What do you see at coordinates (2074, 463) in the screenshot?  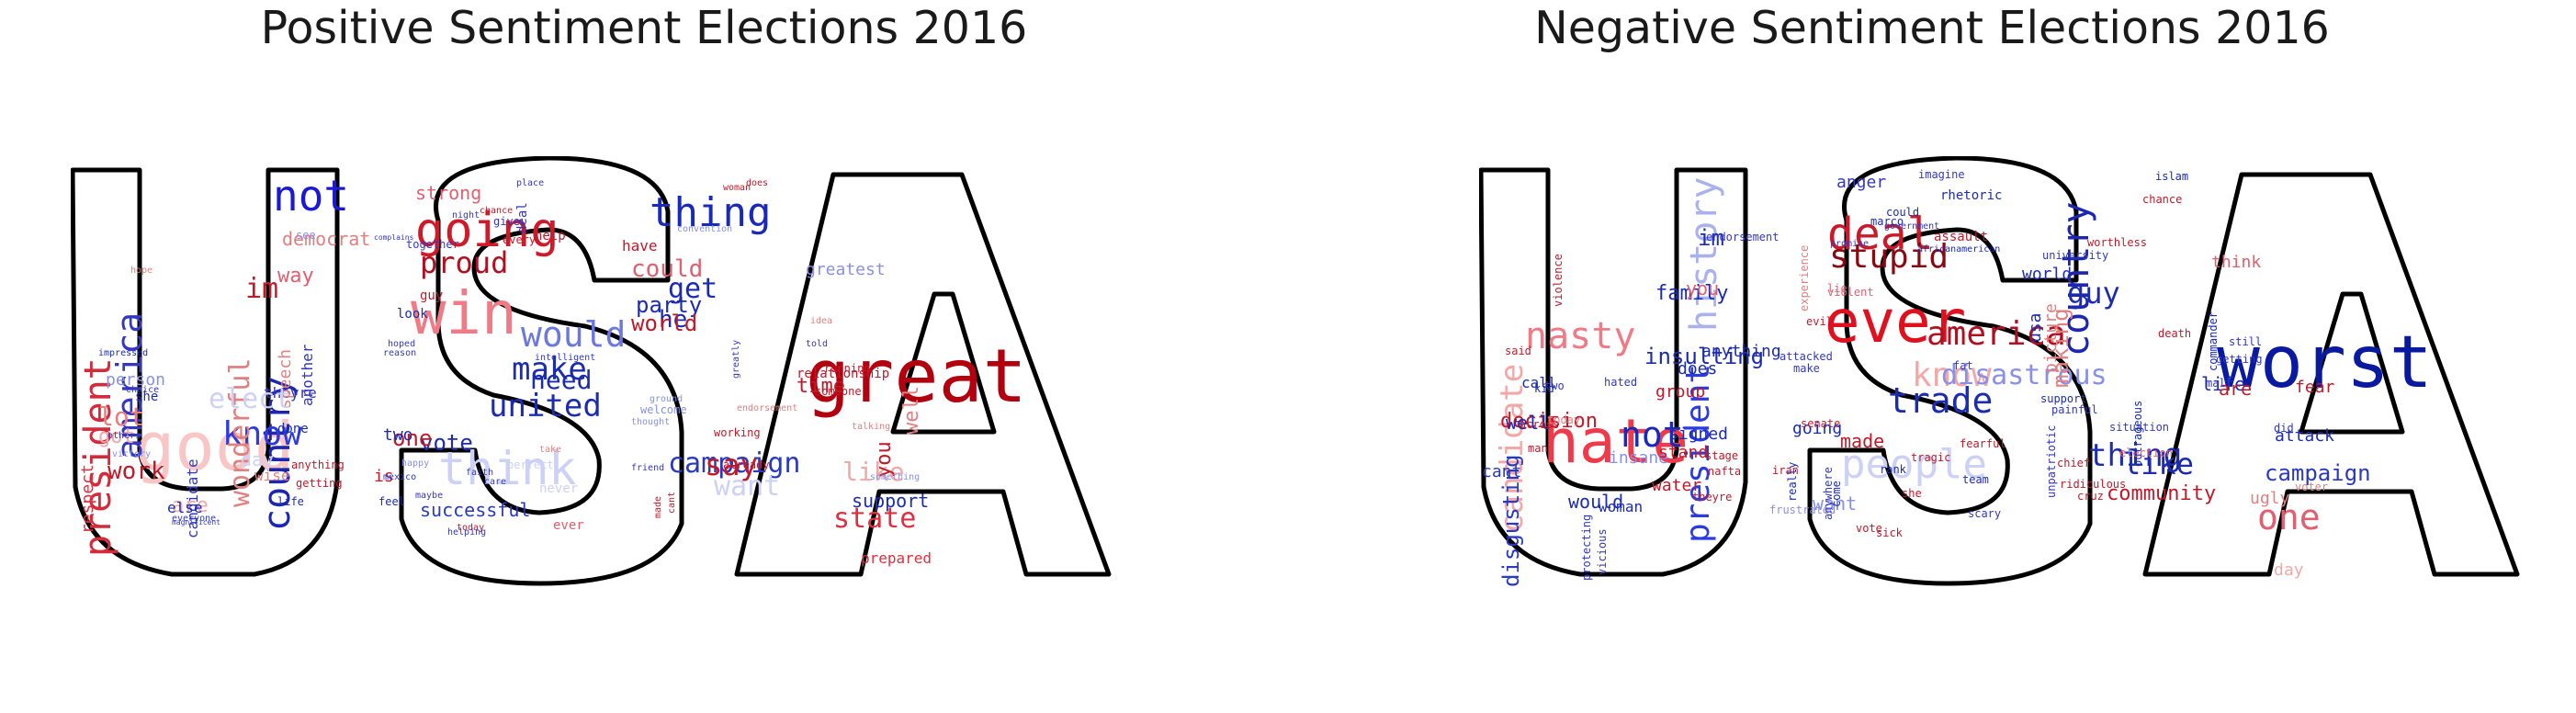 I see `cloud-word: chief` at bounding box center [2074, 463].